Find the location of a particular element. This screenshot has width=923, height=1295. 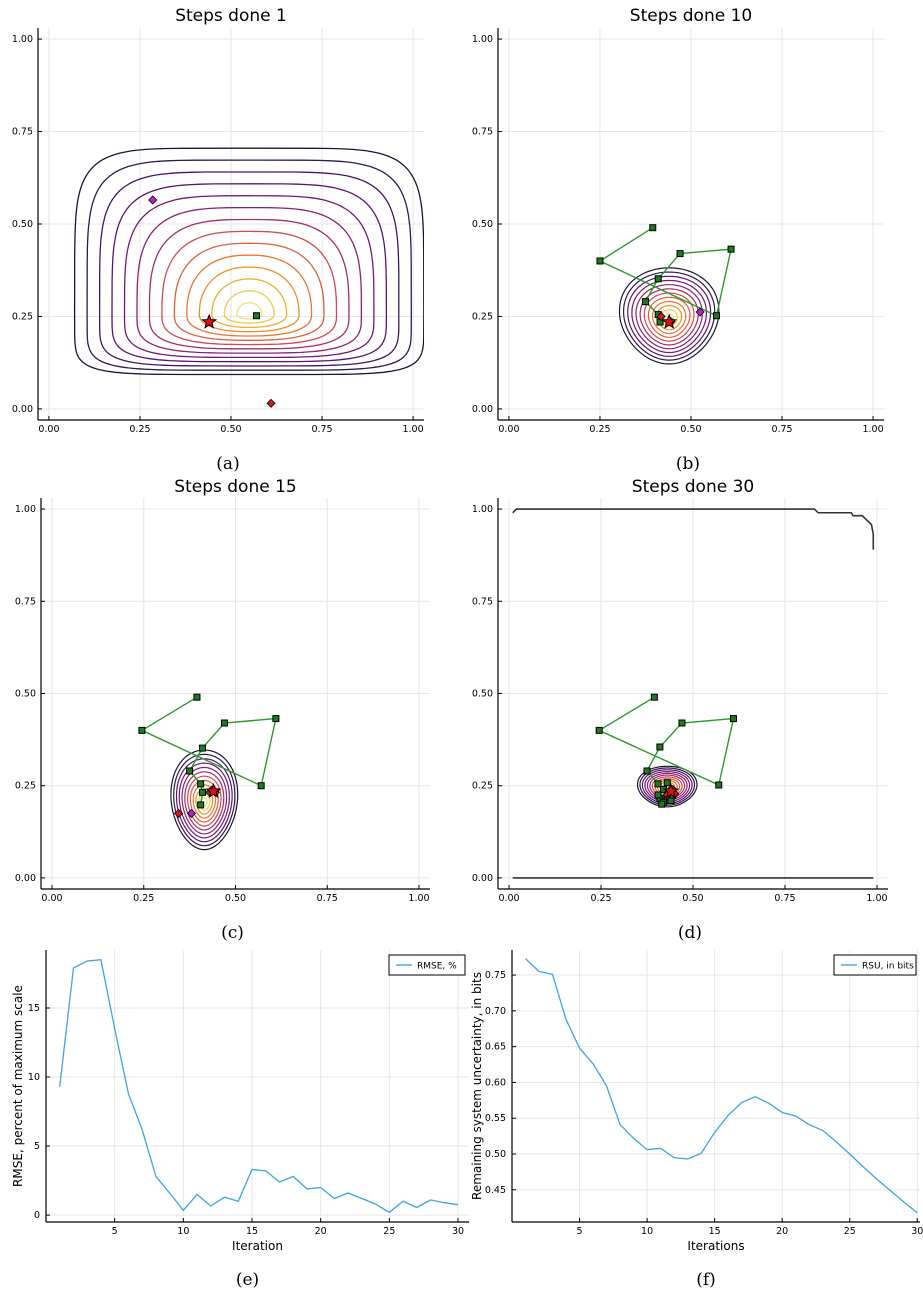

series-line is located at coordinates (259, 1086).